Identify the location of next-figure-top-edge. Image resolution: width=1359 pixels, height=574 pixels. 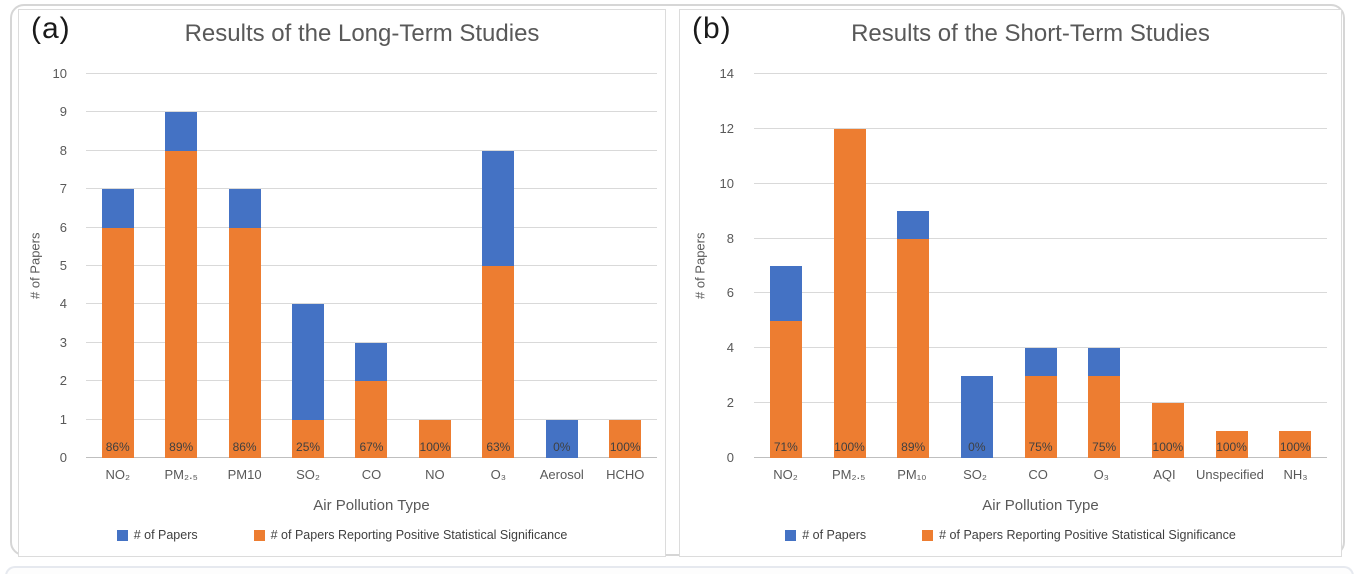
(679, 570).